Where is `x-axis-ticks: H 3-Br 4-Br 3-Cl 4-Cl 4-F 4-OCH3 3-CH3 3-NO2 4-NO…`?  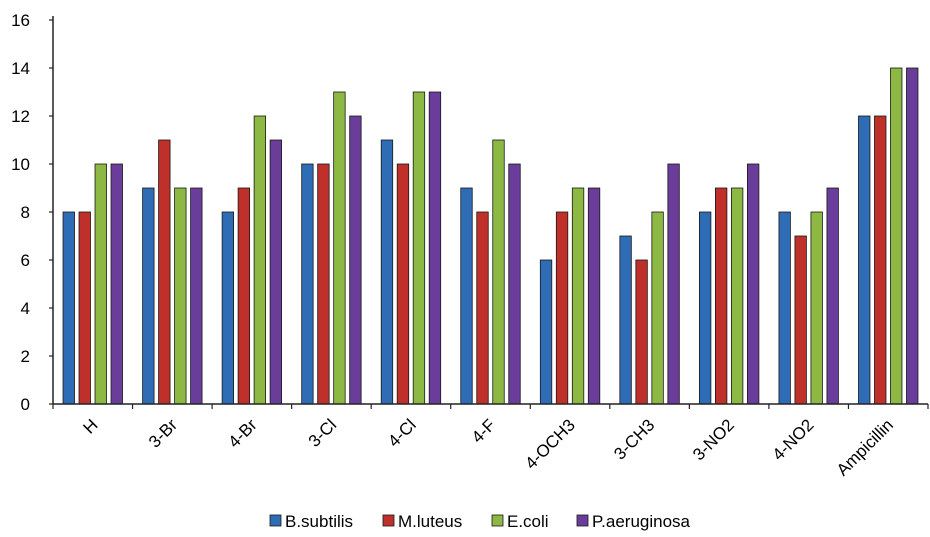 x-axis-ticks: H 3-Br 4-Br 3-Cl 4-Cl 4-F 4-OCH3 3-CH3 3-NO2 4-NO… is located at coordinates (488, 447).